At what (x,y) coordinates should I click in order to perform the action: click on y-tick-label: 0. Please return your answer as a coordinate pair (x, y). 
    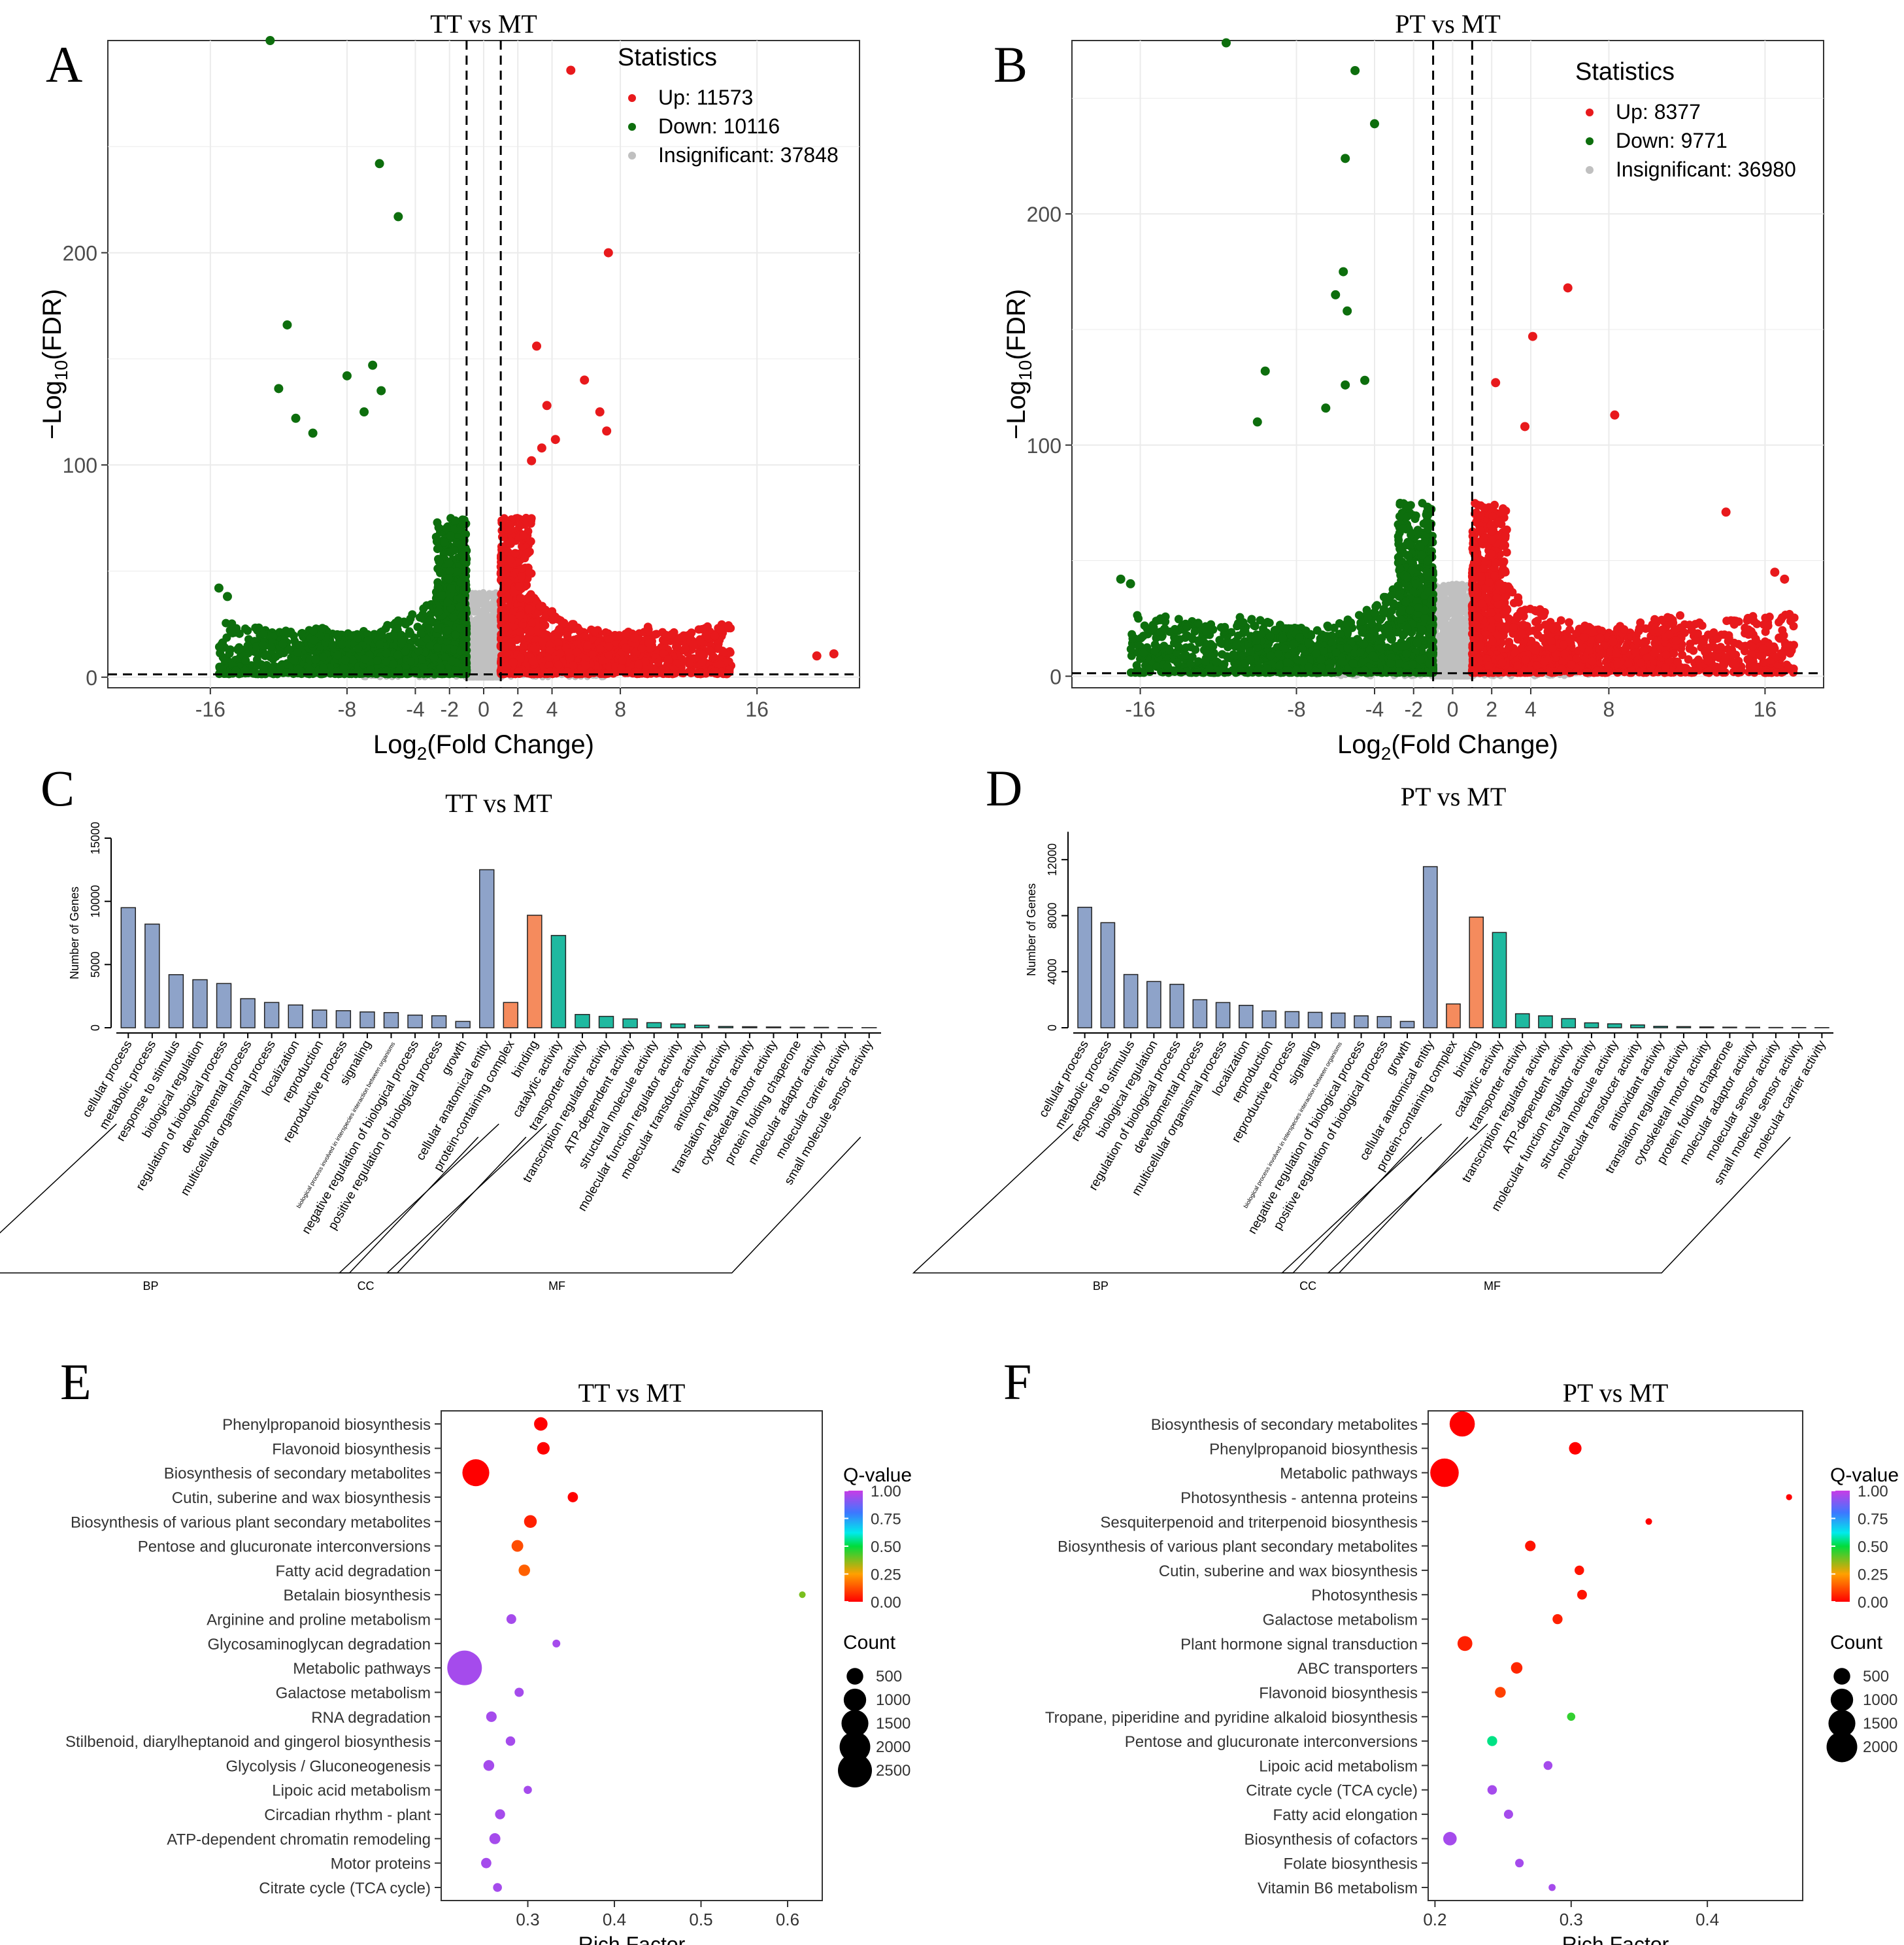
    Looking at the image, I should click on (91, 678).